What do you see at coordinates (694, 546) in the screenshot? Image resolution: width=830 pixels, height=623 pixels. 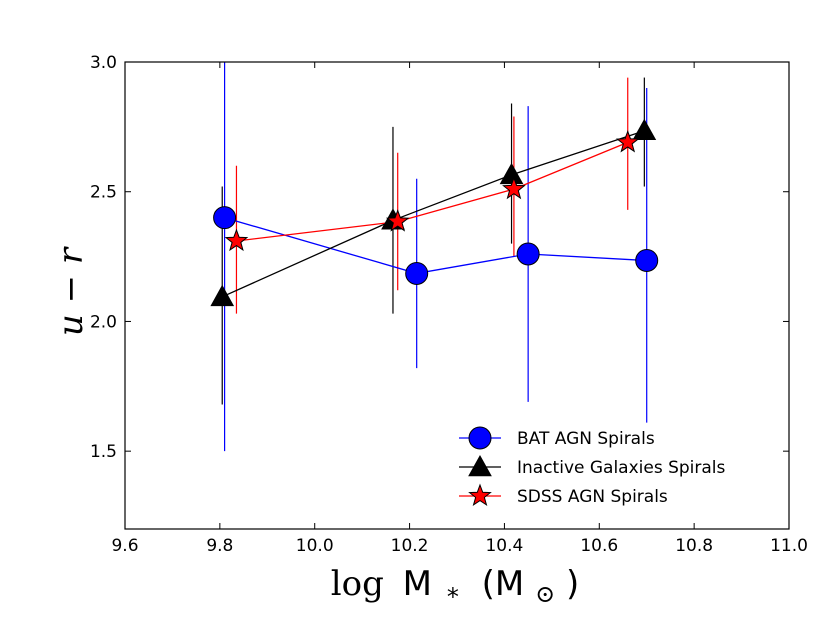 I see `x-tick-label: 10.8` at bounding box center [694, 546].